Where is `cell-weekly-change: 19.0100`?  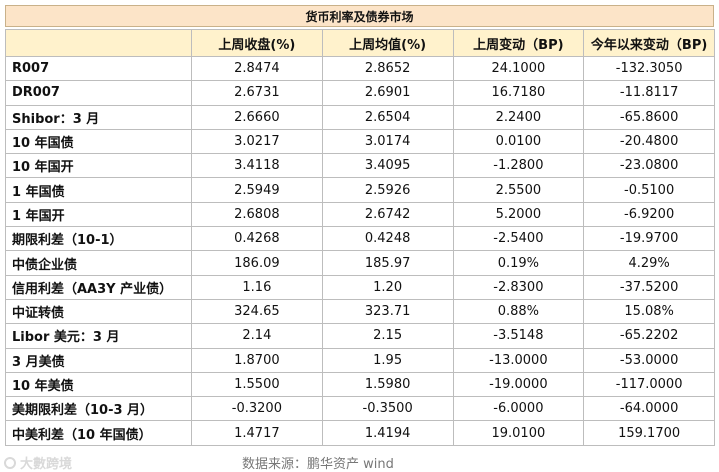
cell-weekly-change: 19.0100 is located at coordinates (518, 433).